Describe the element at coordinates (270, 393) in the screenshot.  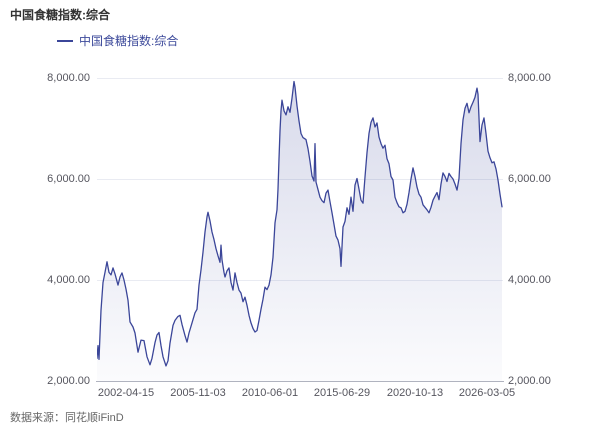
I see `x-axis-label: 2010-06-01` at that location.